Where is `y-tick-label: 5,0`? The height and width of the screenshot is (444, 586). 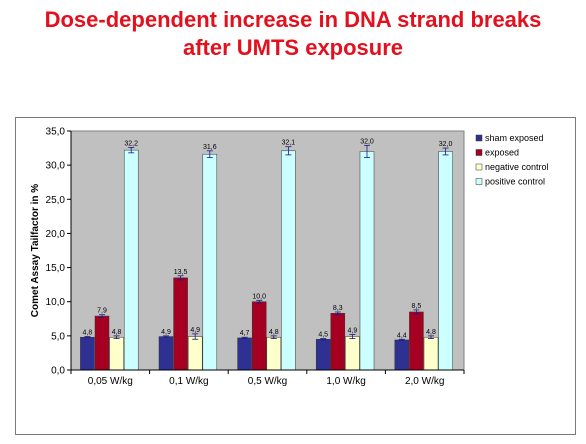
y-tick-label: 5,0 is located at coordinates (58, 336).